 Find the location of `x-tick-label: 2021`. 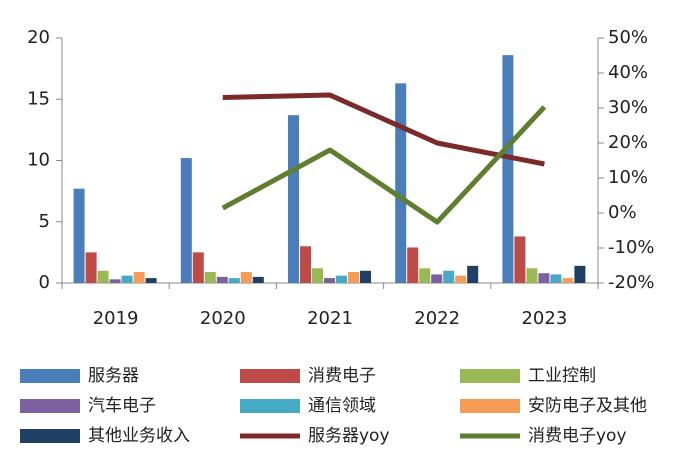

x-tick-label: 2021 is located at coordinates (330, 318).